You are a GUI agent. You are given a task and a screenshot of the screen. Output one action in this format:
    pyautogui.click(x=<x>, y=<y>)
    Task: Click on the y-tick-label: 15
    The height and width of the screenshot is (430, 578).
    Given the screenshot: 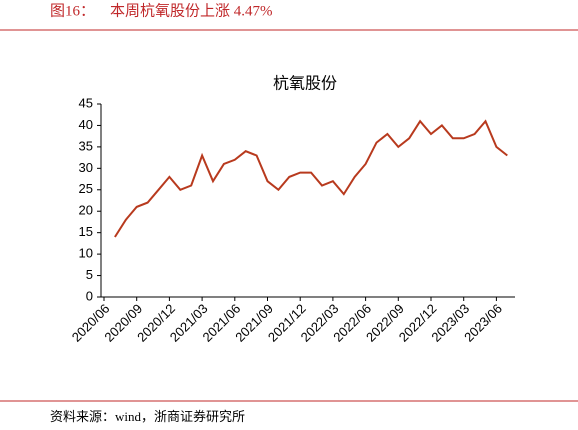 What is the action you would take?
    pyautogui.click(x=86, y=231)
    